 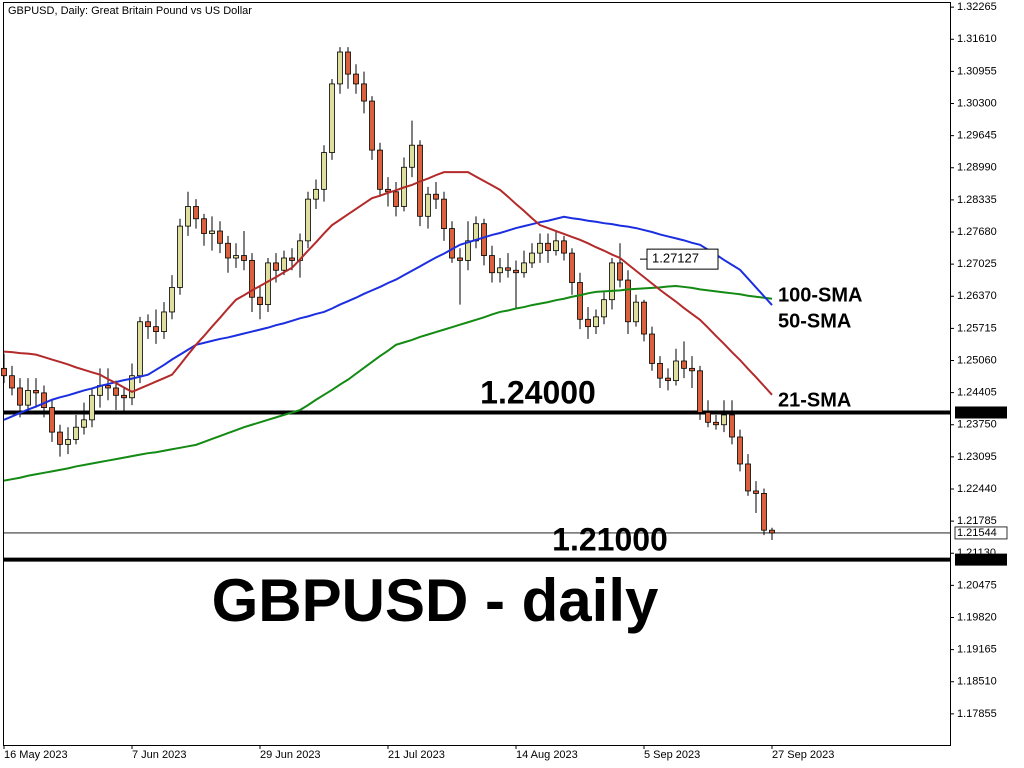 I want to click on x-tick-label: 16 May 2023, so click(x=36, y=755).